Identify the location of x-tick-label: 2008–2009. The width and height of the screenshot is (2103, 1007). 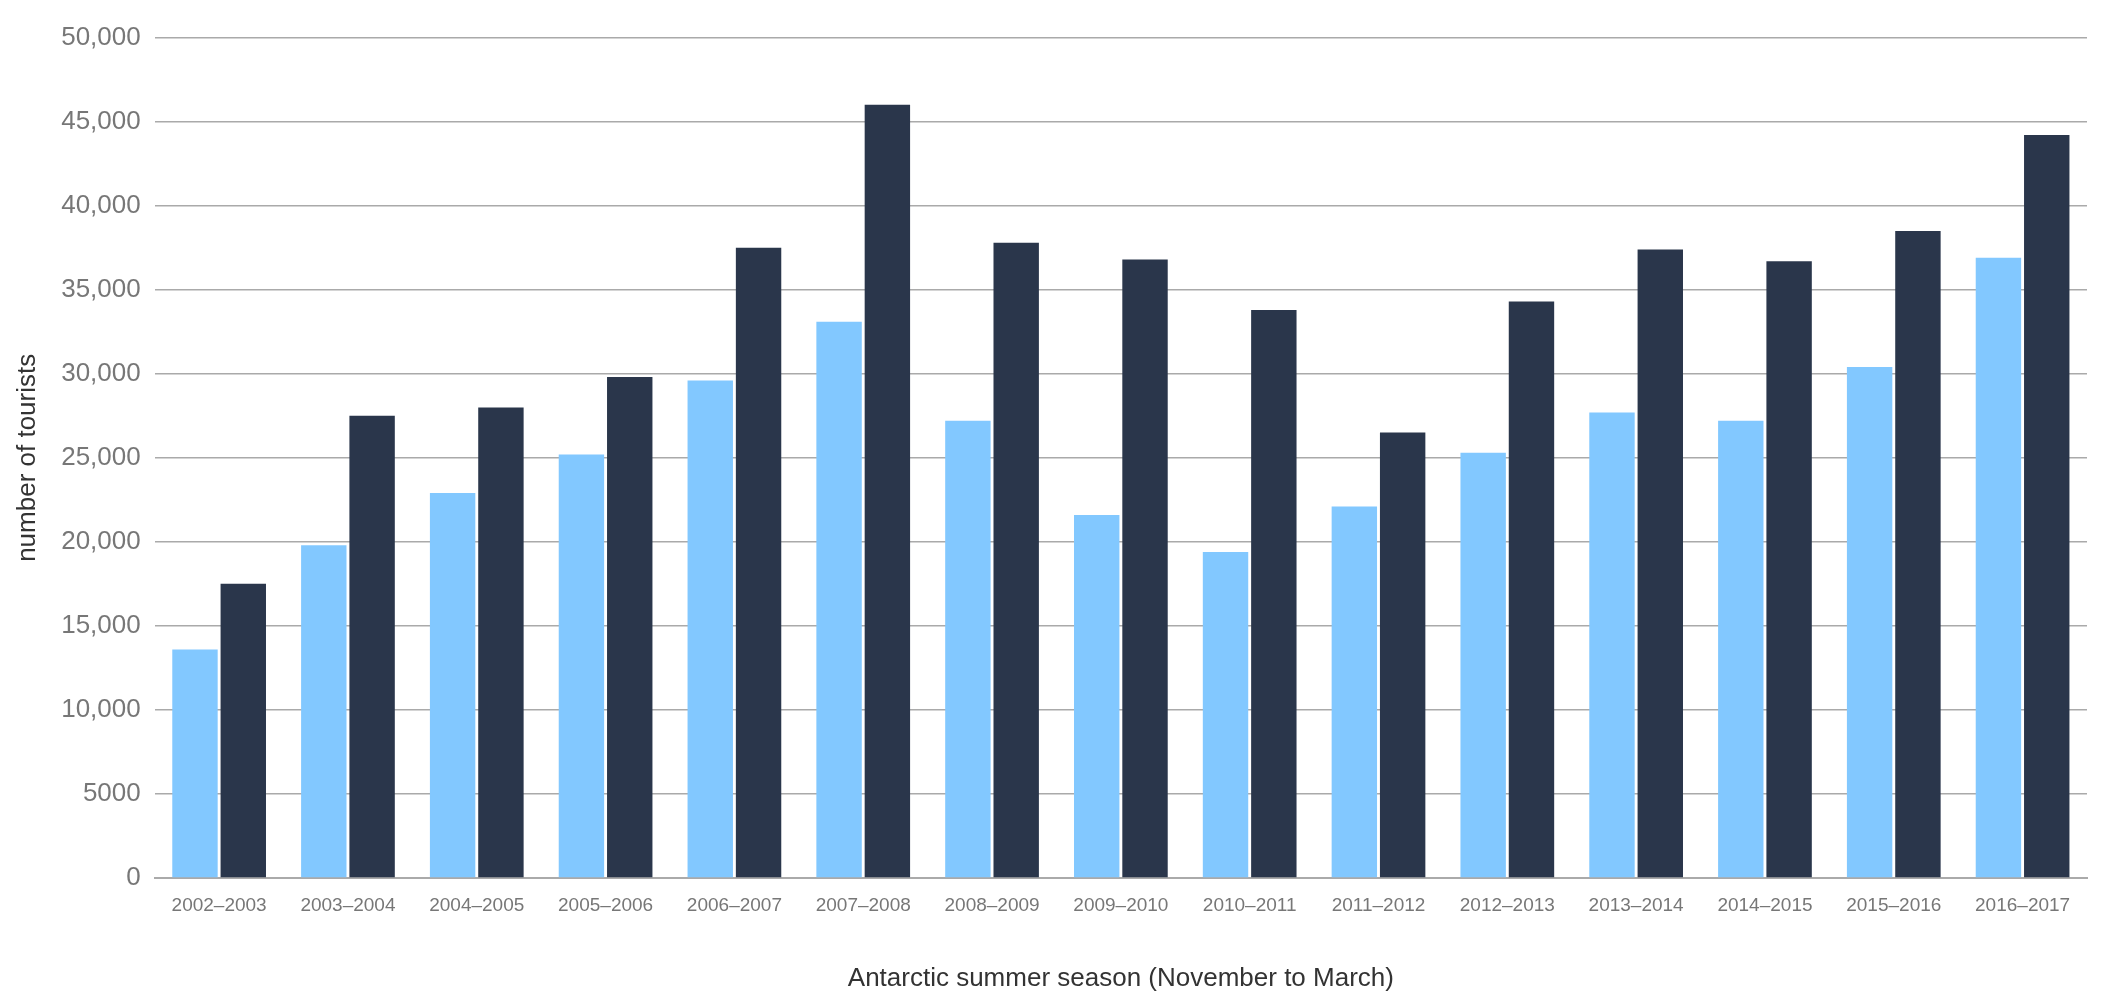
(992, 904).